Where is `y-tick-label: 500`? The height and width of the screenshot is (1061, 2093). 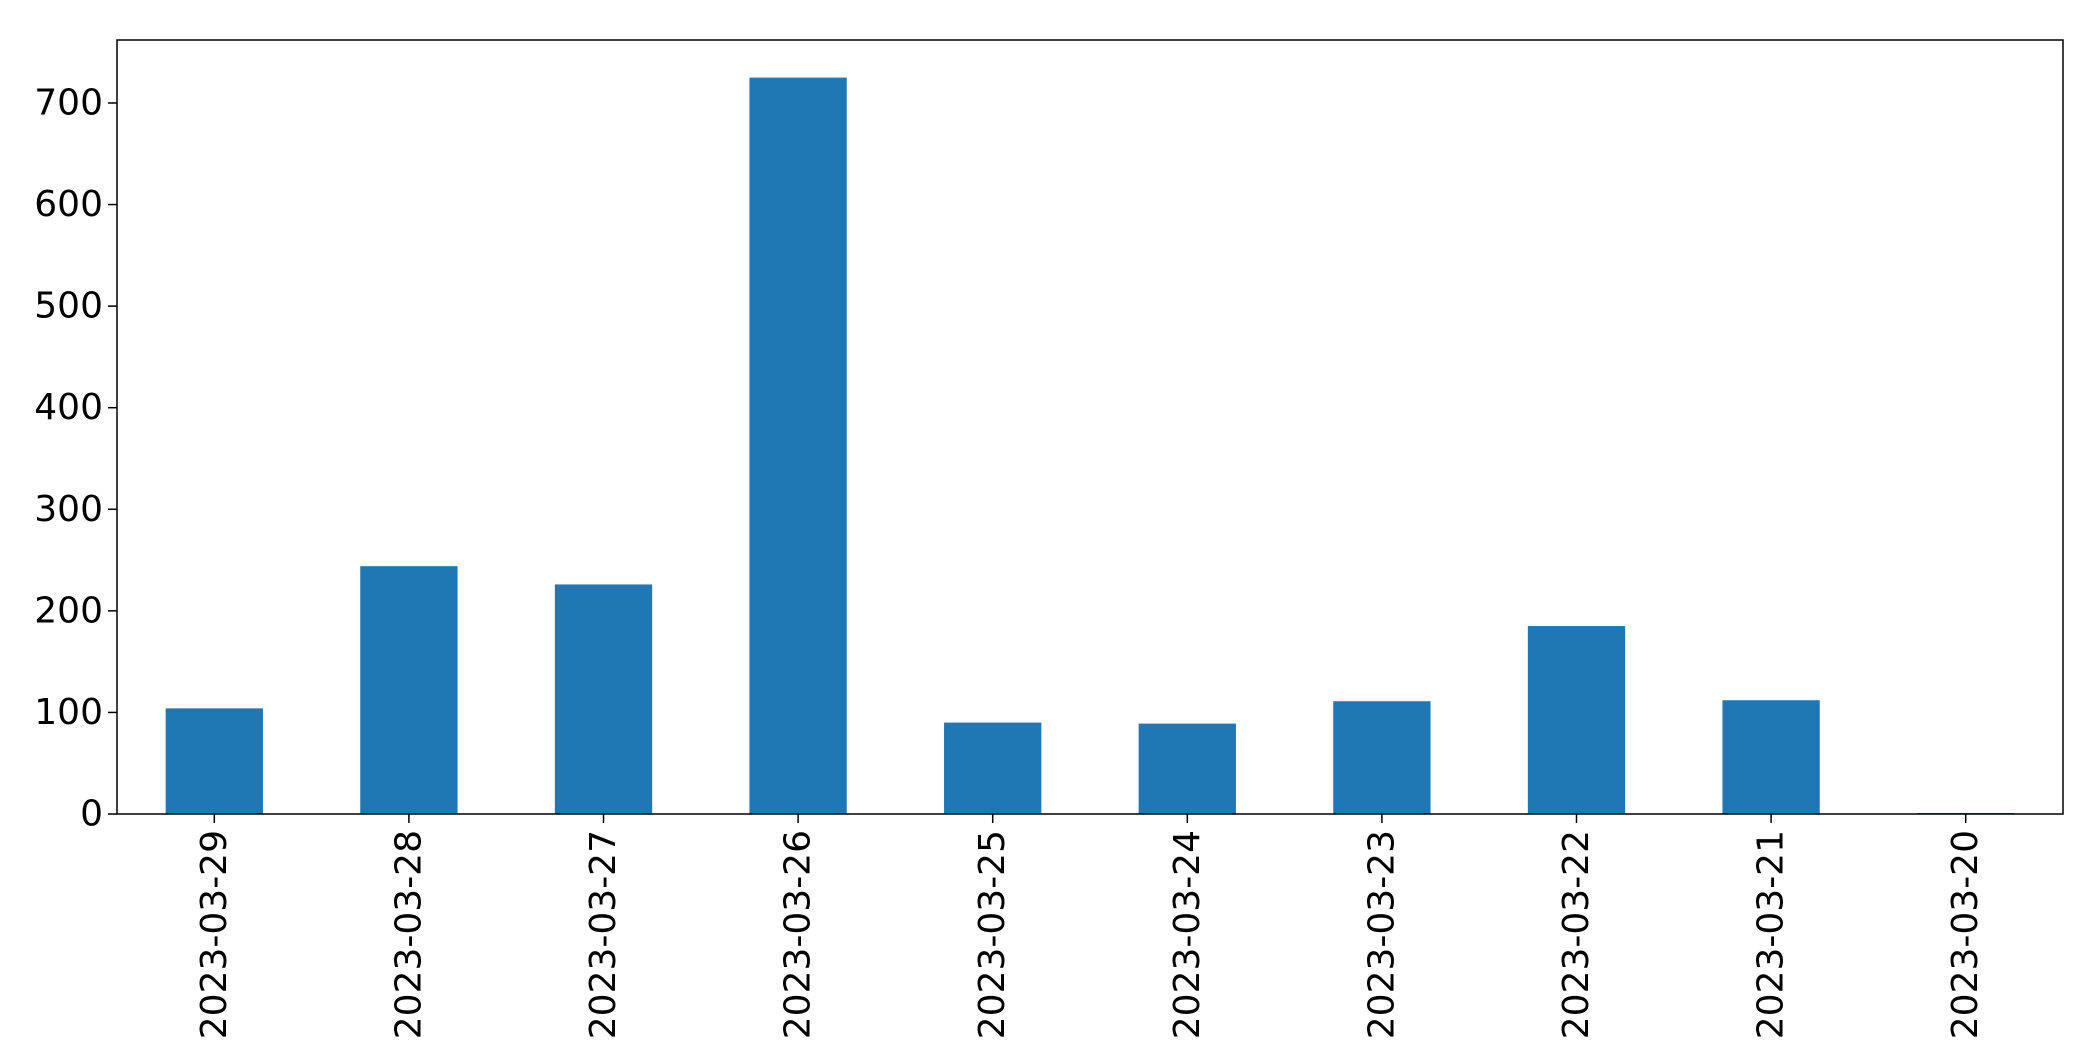
y-tick-label: 500 is located at coordinates (68, 306).